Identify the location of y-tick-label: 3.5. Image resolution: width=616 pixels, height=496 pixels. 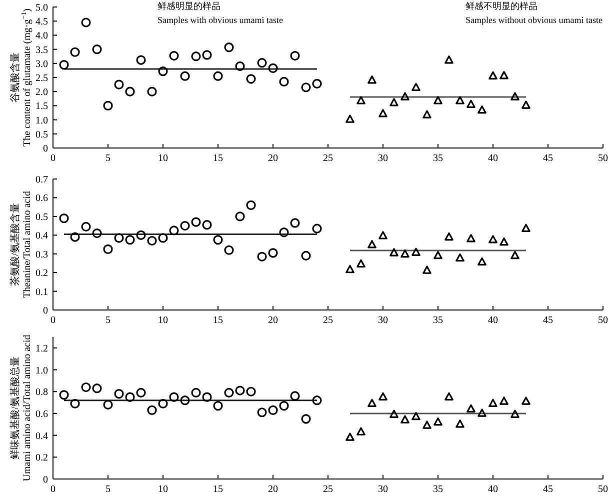
(42, 50).